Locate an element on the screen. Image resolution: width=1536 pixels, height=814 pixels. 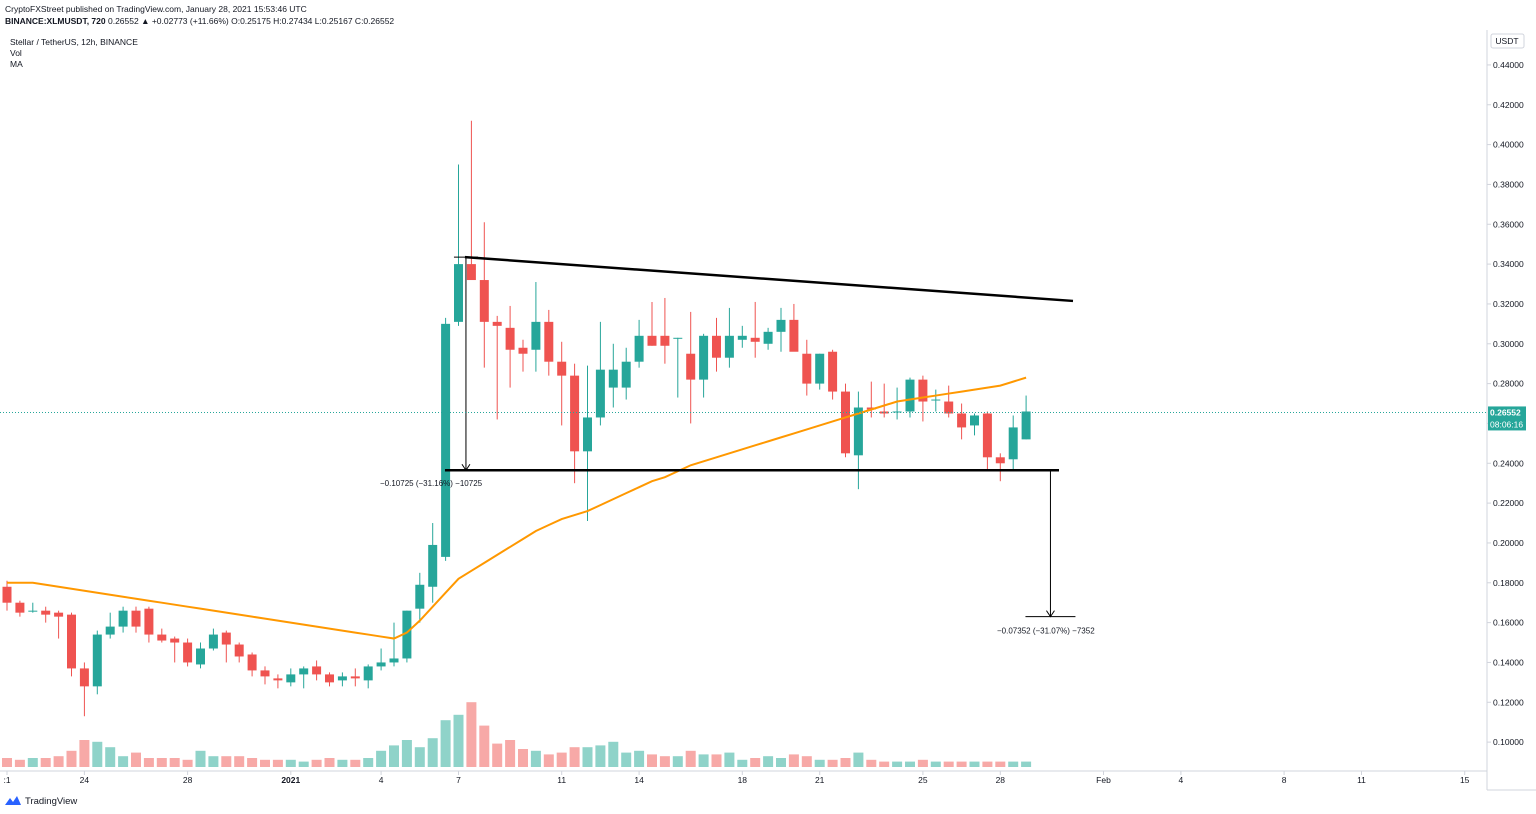
y-tick-label: 0.22000 is located at coordinates (1508, 503).